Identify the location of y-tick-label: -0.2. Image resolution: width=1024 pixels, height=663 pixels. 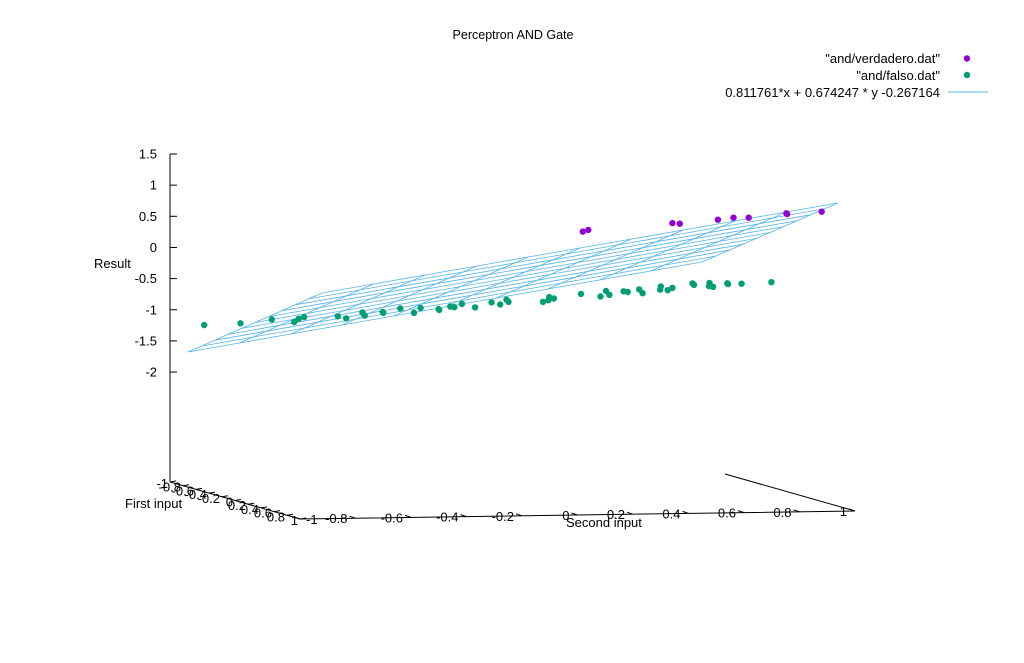
(503, 516).